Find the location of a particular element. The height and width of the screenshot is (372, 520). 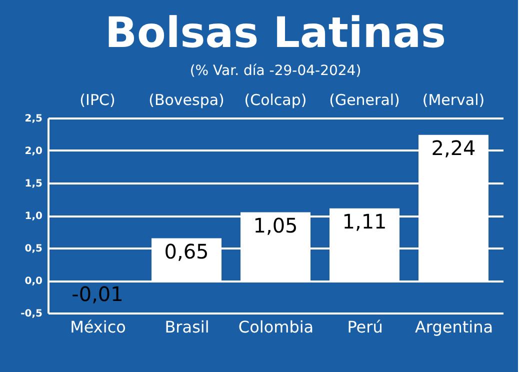

y-tick-label: 0,5 is located at coordinates (33, 249).